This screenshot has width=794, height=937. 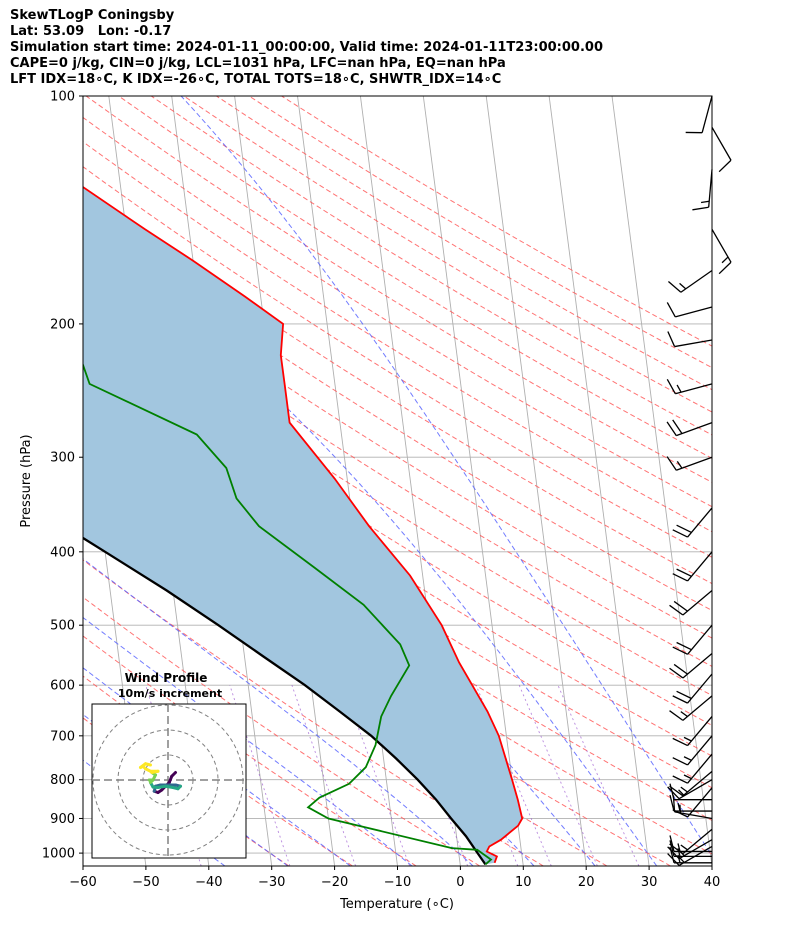 What do you see at coordinates (271, 882) in the screenshot?
I see `x-tick-label: −30` at bounding box center [271, 882].